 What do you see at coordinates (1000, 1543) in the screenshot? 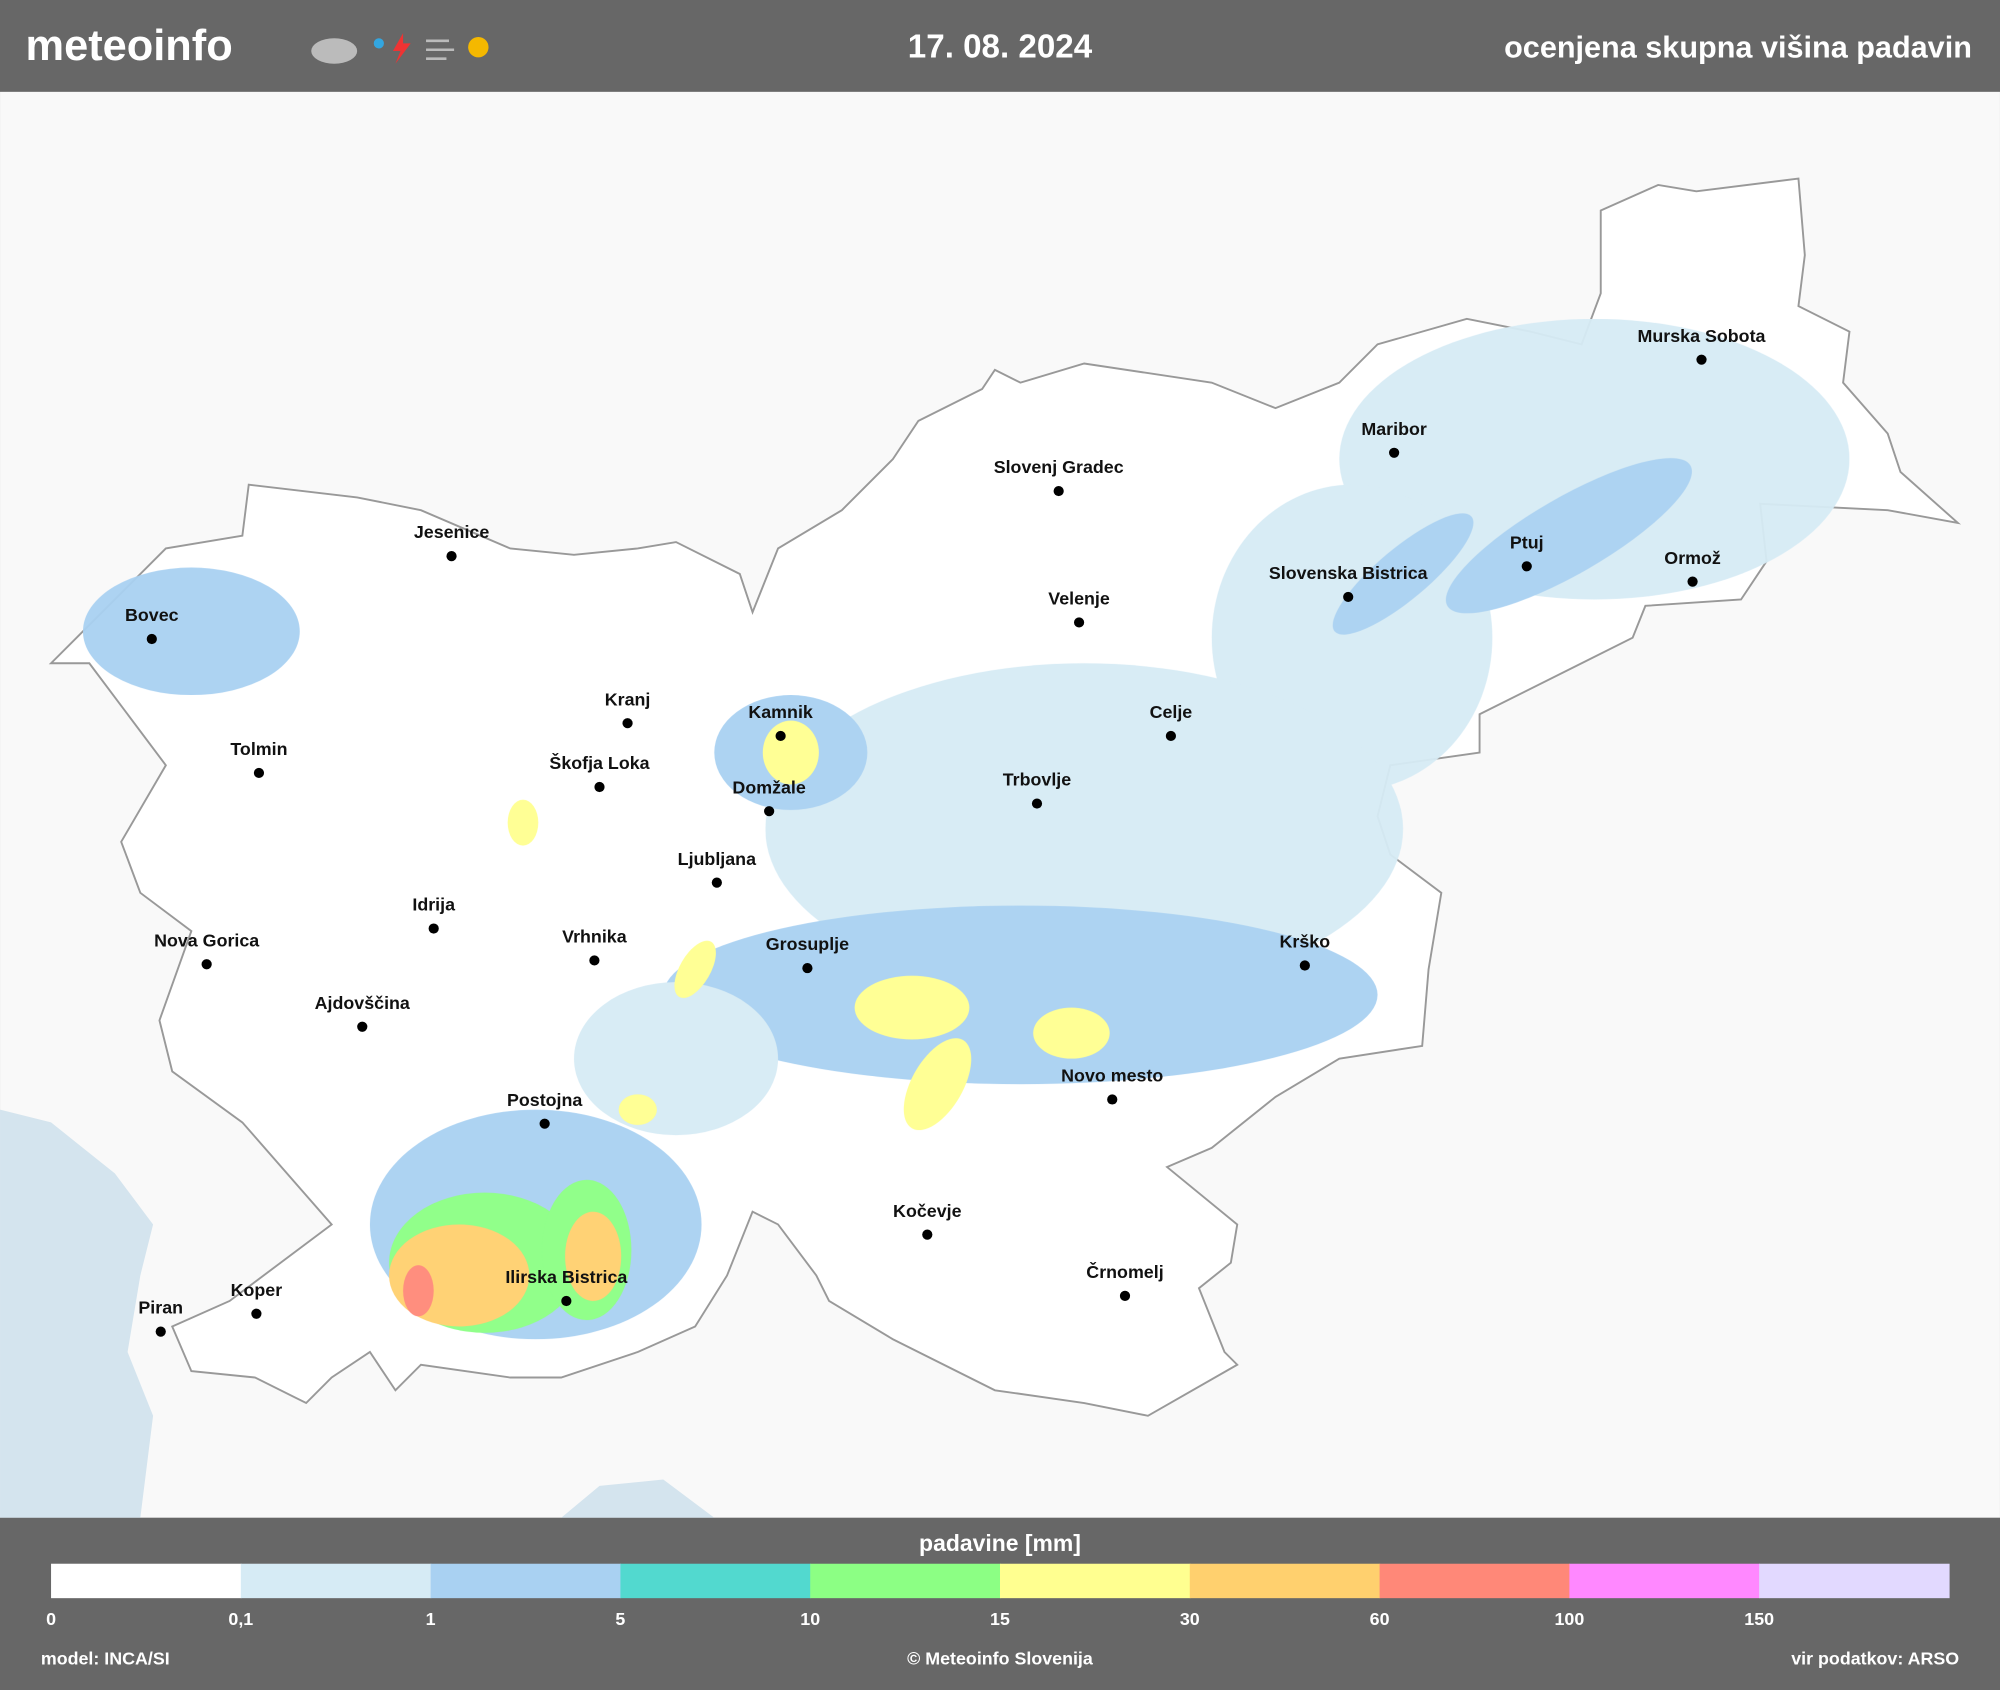
I see `legend-title: padavine [mm]` at bounding box center [1000, 1543].